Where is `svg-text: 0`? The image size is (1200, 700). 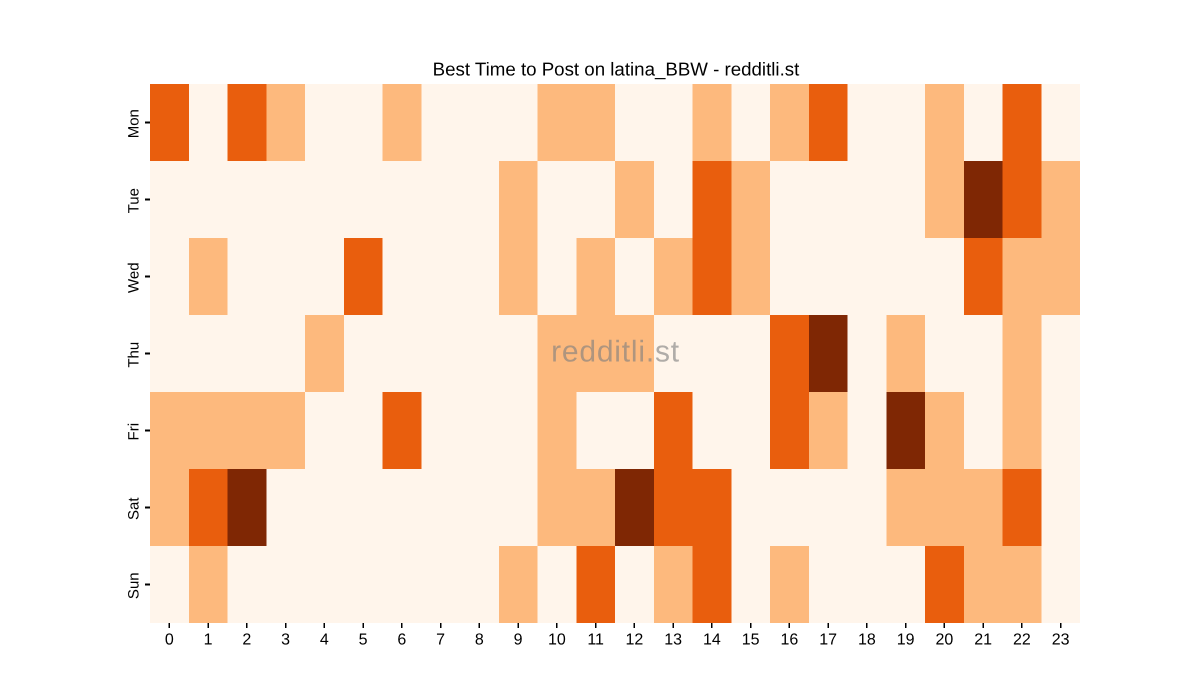
svg-text: 0 is located at coordinates (169, 640).